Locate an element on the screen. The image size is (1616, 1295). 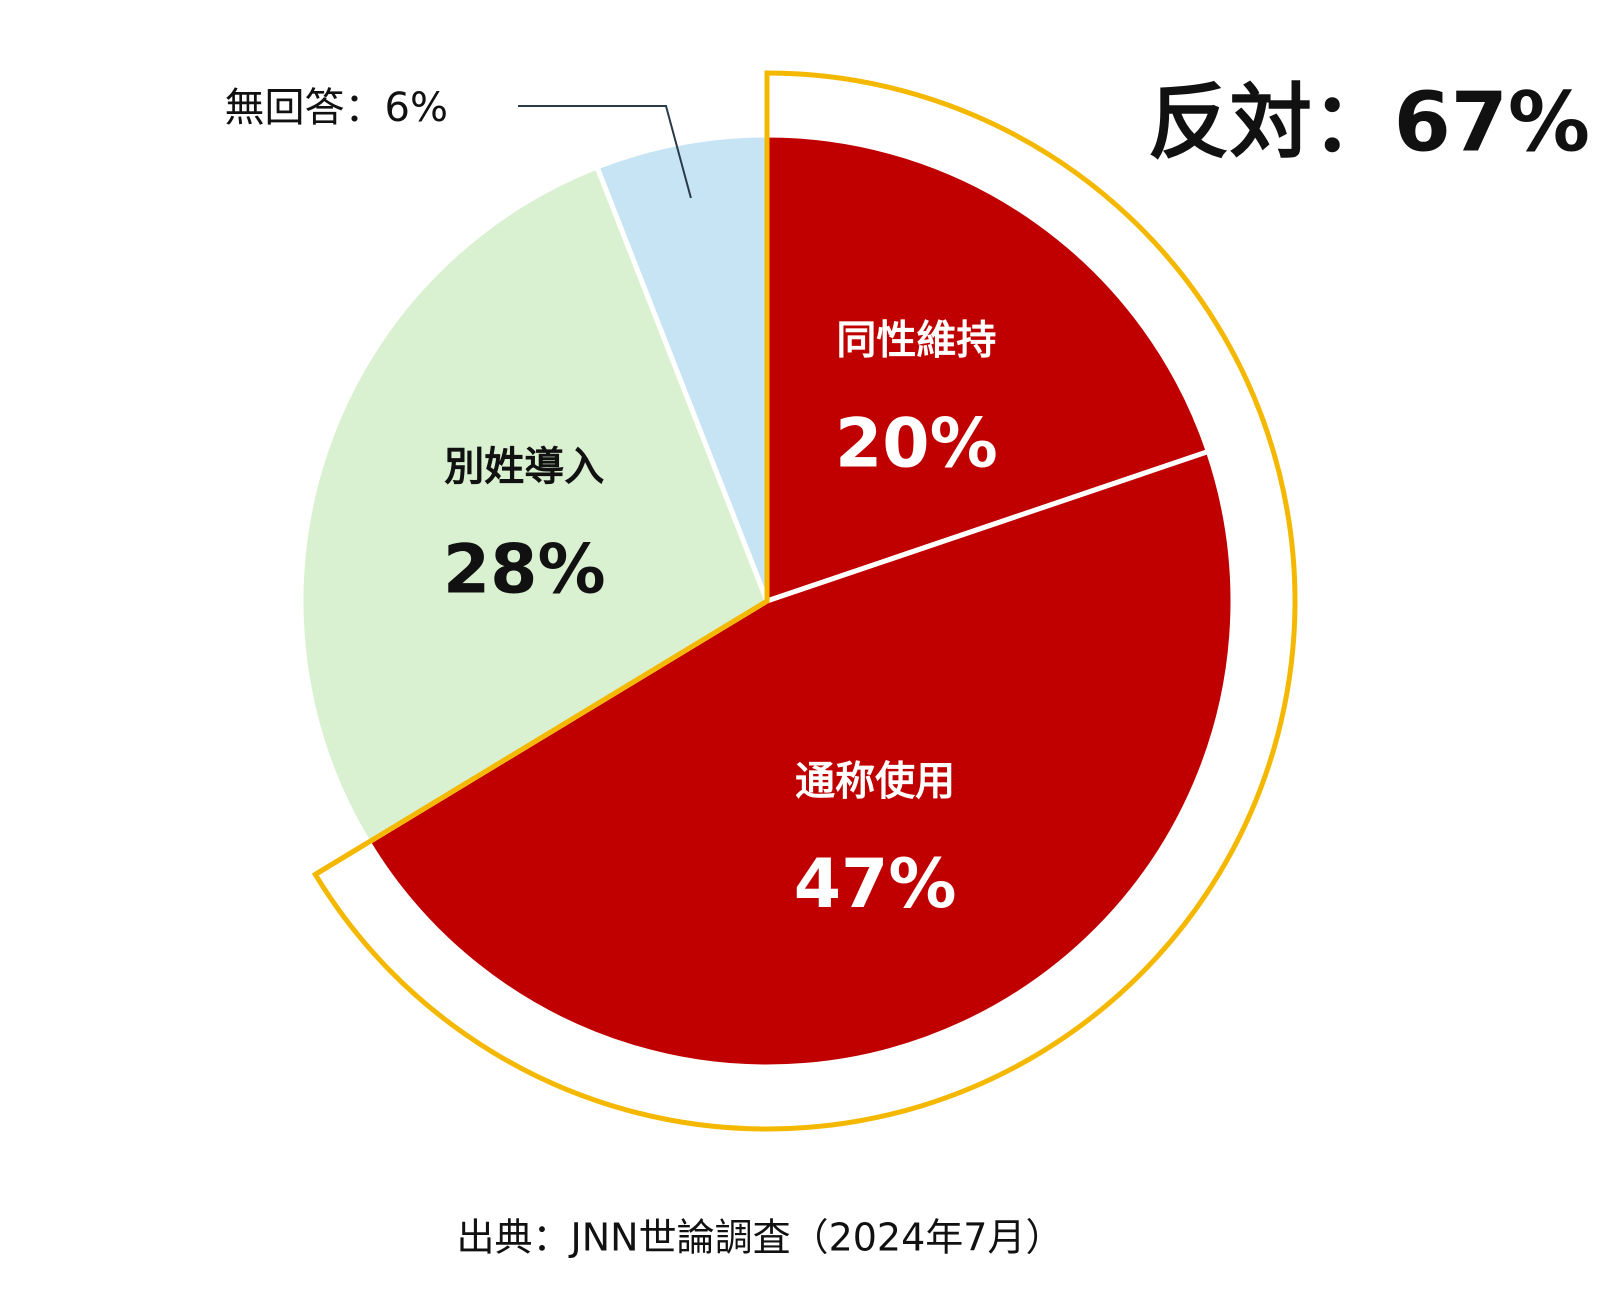
slice-label: 無回答 is located at coordinates (285, 108).